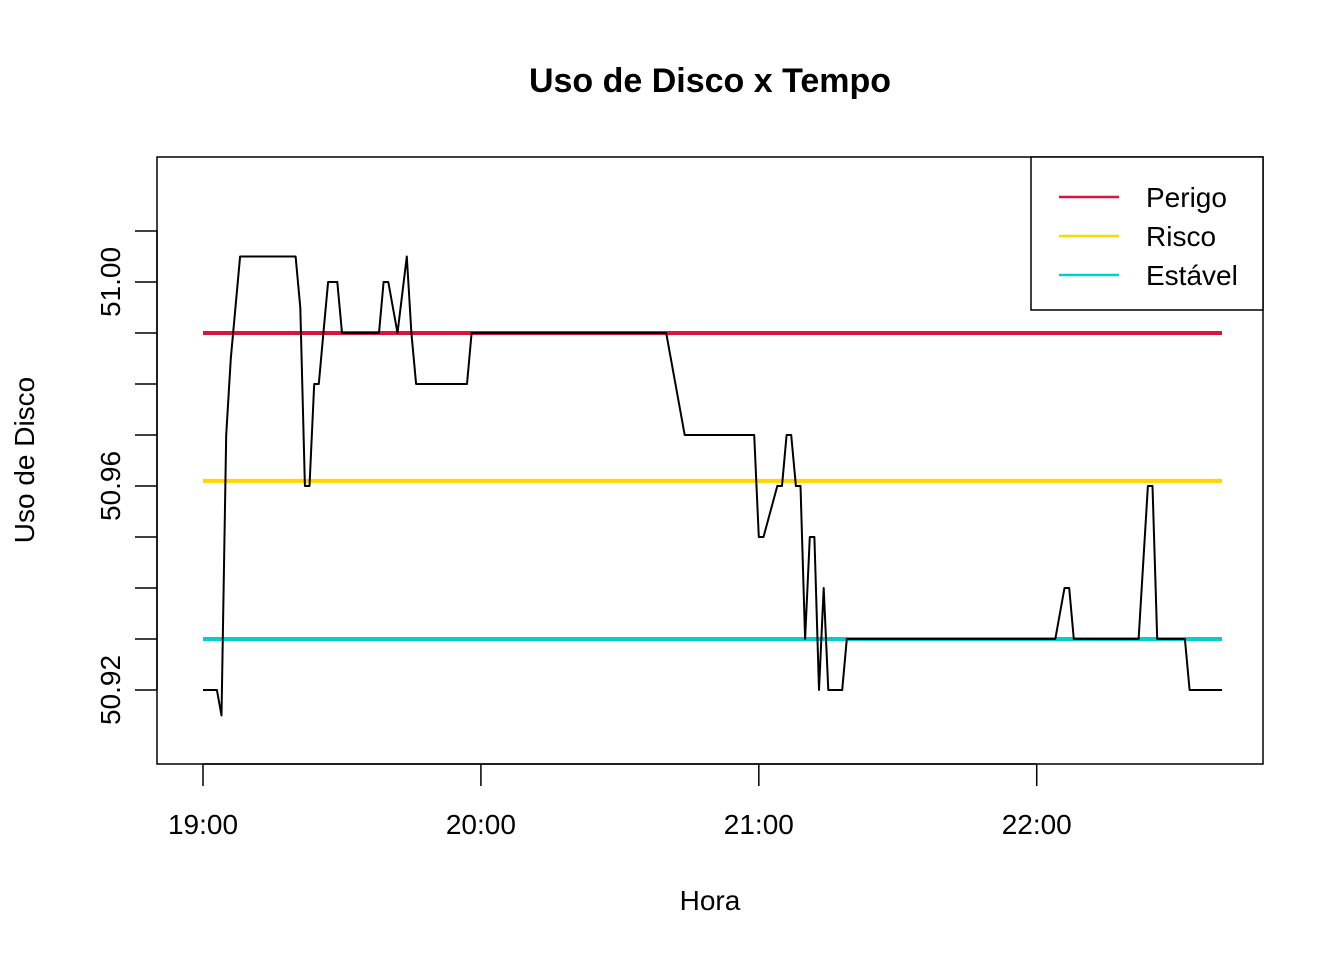  What do you see at coordinates (1037, 824) in the screenshot?
I see `x-tick-label: 22:00` at bounding box center [1037, 824].